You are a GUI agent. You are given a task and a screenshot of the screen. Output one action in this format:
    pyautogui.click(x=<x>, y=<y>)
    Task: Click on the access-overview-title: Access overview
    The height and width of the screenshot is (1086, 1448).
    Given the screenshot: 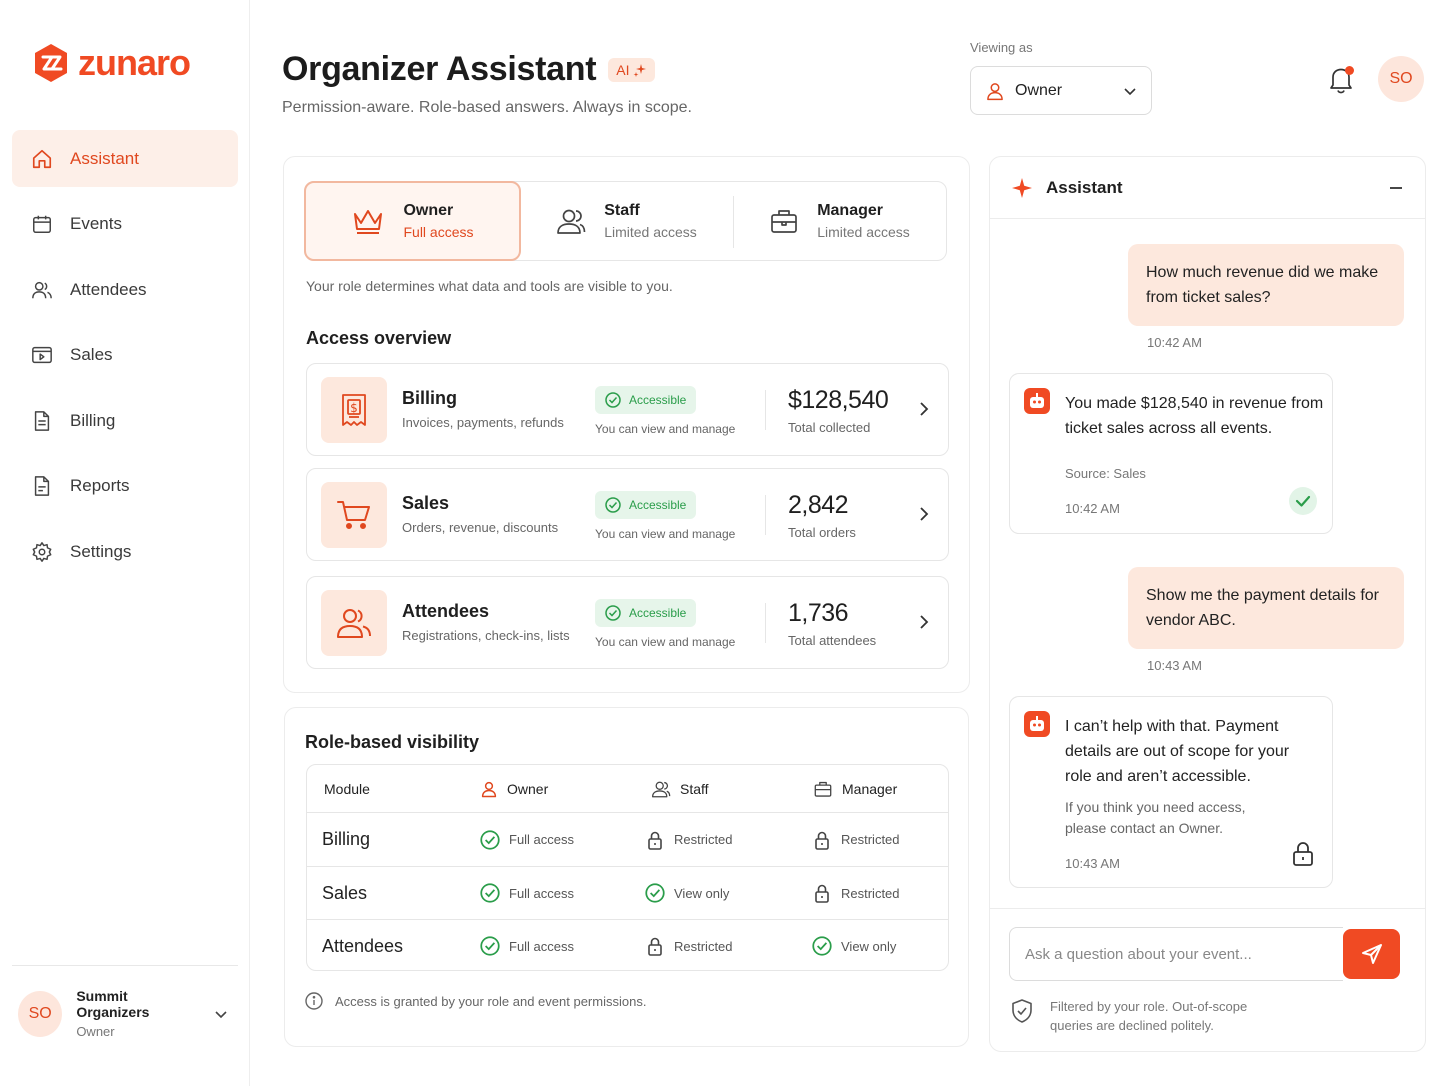 What is the action you would take?
    pyautogui.click(x=379, y=338)
    